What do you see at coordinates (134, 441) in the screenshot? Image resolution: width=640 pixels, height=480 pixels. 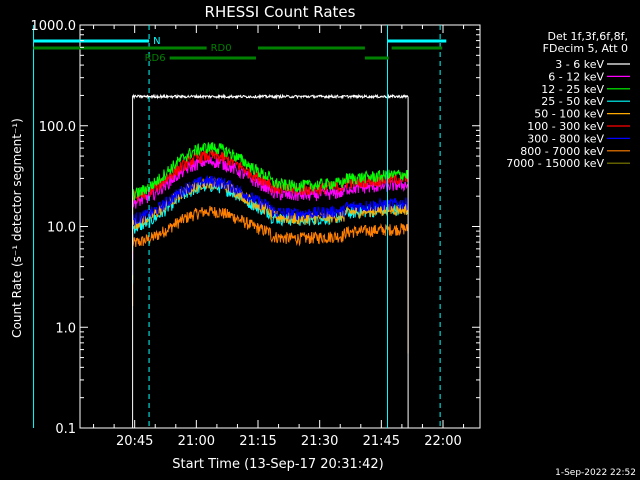 I see `x-tick-label: 20:45` at bounding box center [134, 441].